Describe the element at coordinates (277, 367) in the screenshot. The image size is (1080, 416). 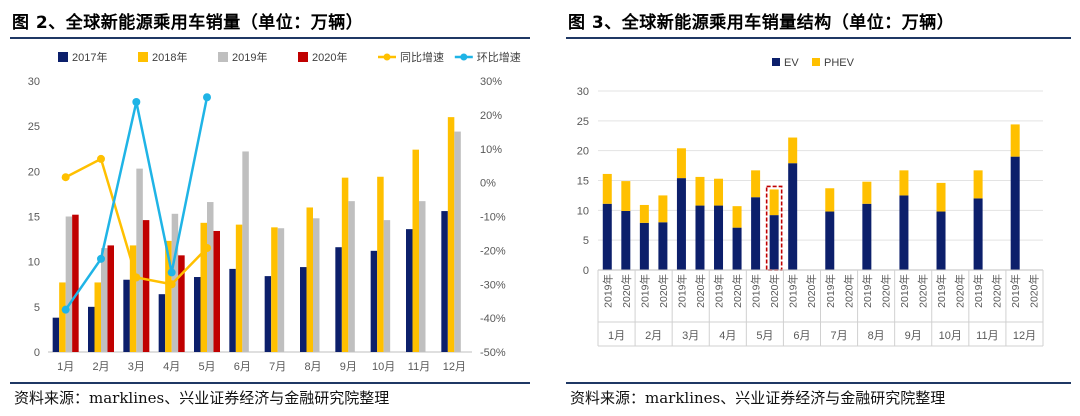
I see `x-tick-label: 7月` at that location.